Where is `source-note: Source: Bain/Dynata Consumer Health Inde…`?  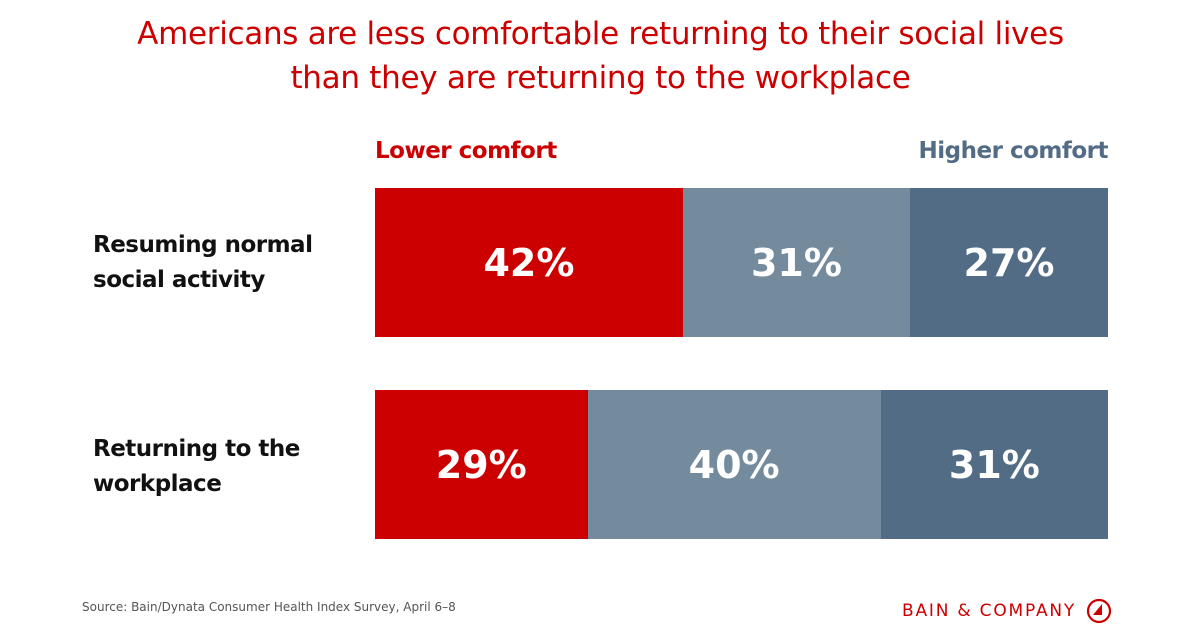 source-note: Source: Bain/Dynata Consumer Health Inde… is located at coordinates (269, 607).